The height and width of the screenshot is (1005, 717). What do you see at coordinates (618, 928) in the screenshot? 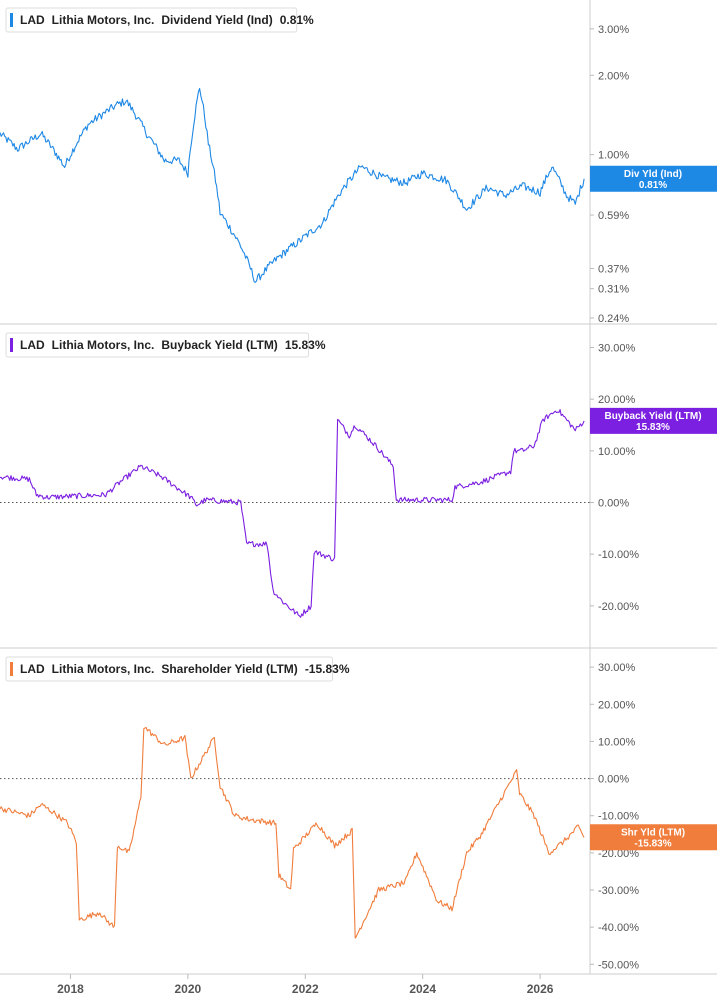
I see `y-tick-label: -40.00%` at bounding box center [618, 928].